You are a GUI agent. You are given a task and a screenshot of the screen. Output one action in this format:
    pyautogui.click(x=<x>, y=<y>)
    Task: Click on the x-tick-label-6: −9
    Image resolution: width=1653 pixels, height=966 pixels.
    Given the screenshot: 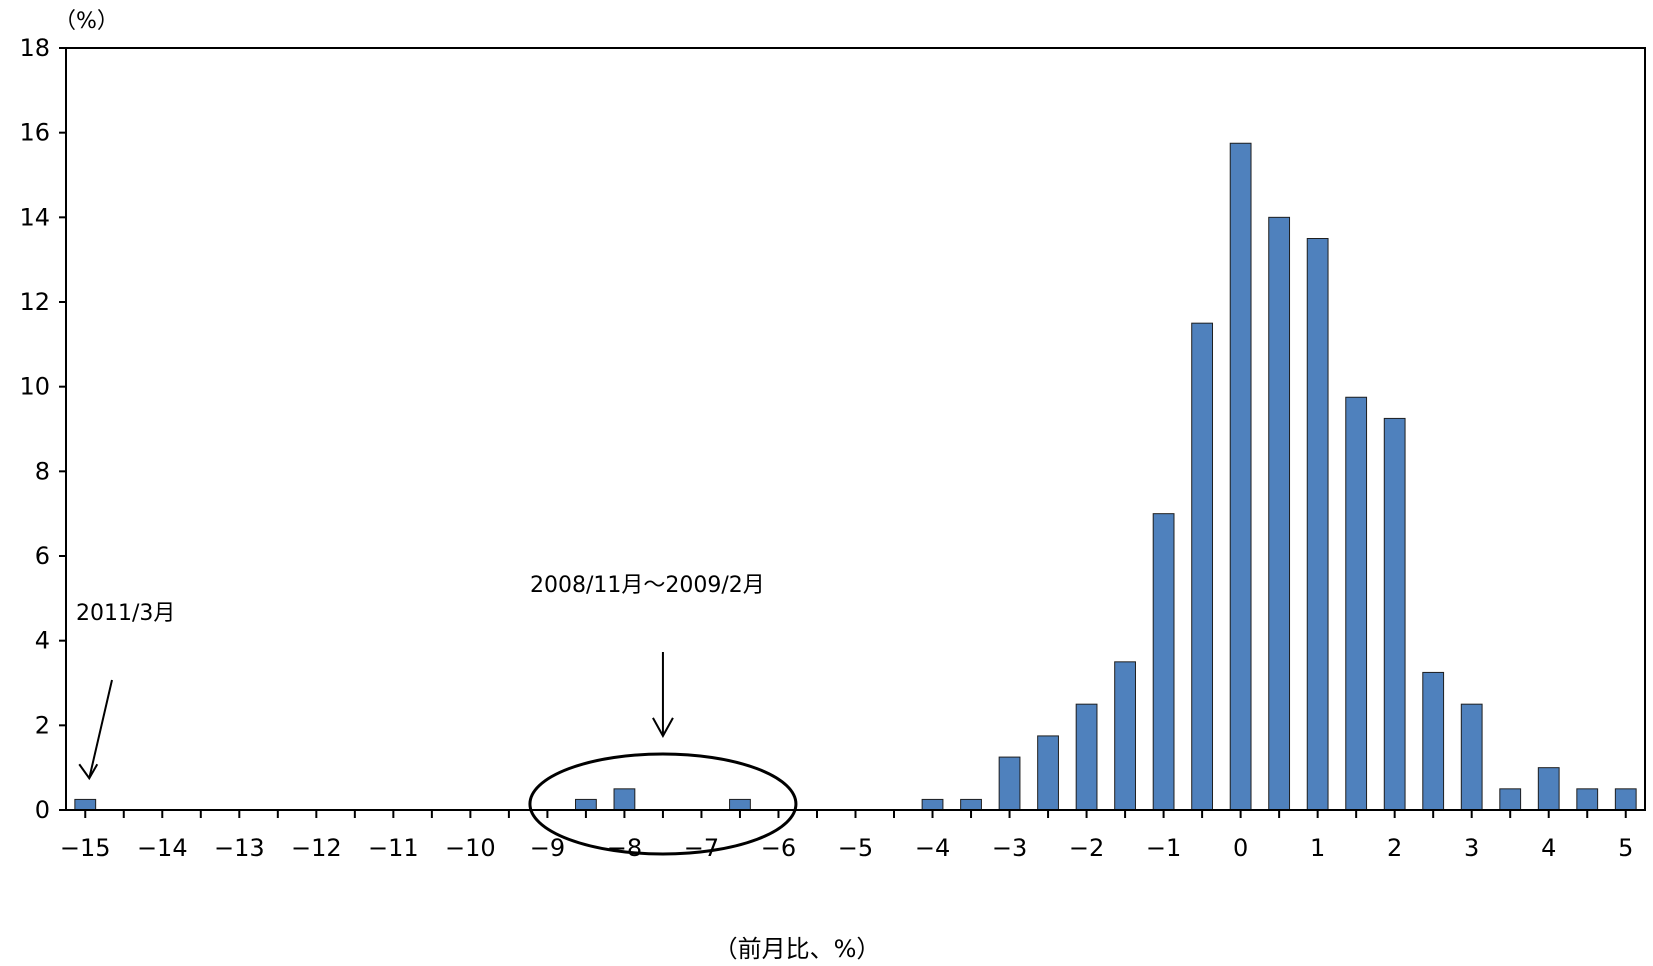 What is the action you would take?
    pyautogui.click(x=547, y=848)
    